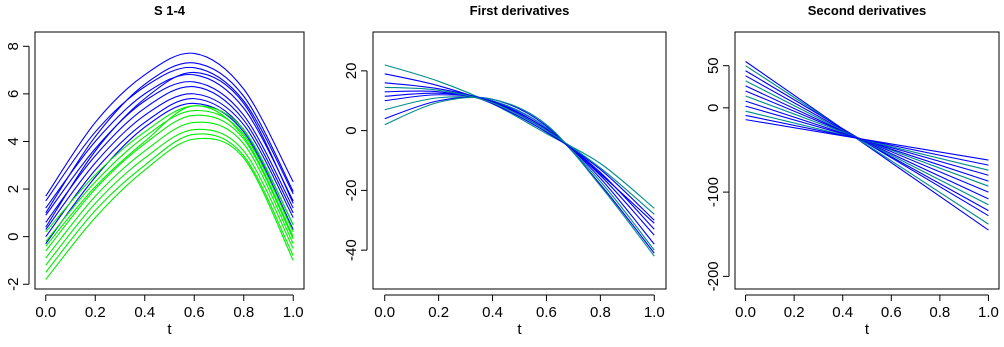 This screenshot has width=1004, height=347. Describe the element at coordinates (713, 65) in the screenshot. I see `y-tick-label: 50` at that location.